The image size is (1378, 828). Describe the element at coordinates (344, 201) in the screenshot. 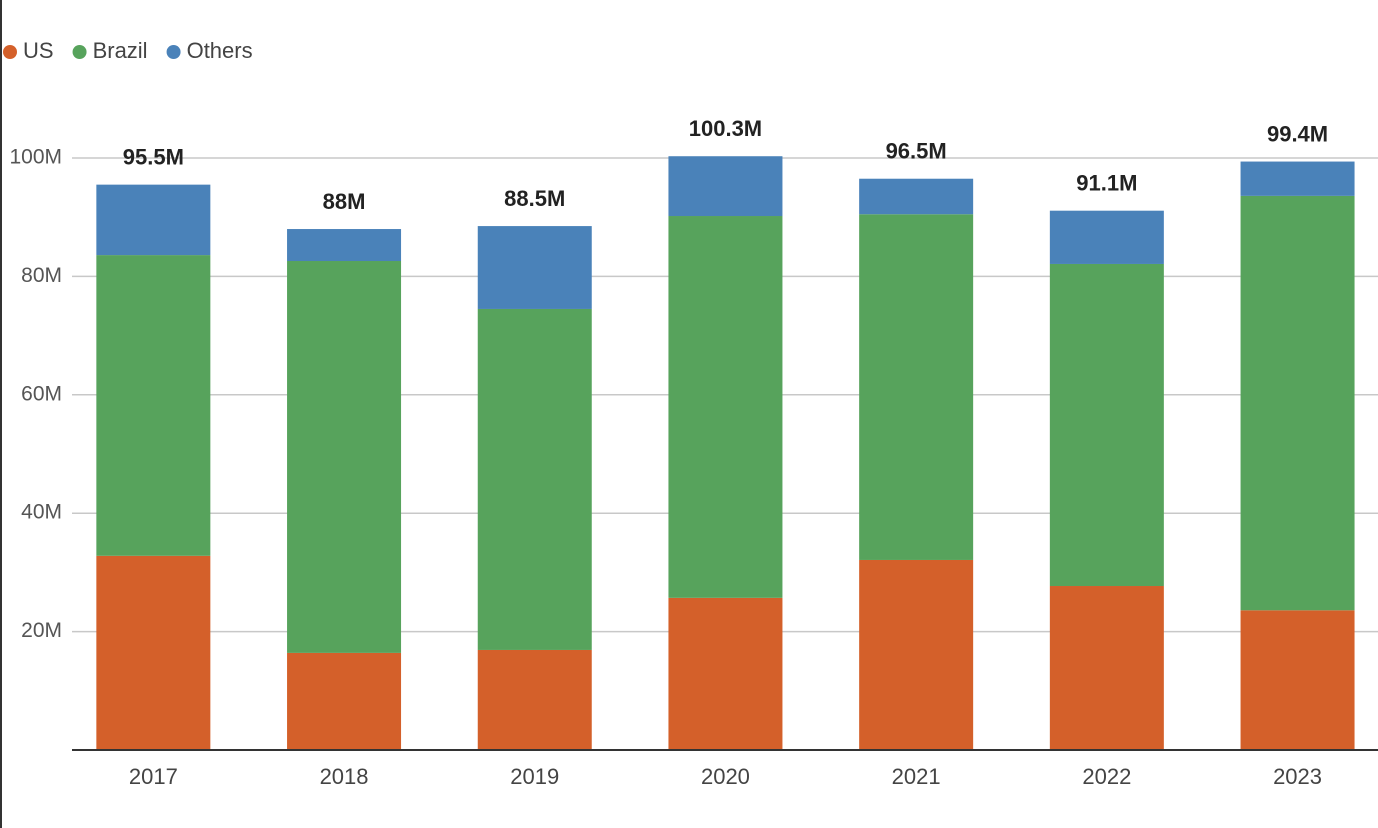

I see `total-label: 88M` at that location.